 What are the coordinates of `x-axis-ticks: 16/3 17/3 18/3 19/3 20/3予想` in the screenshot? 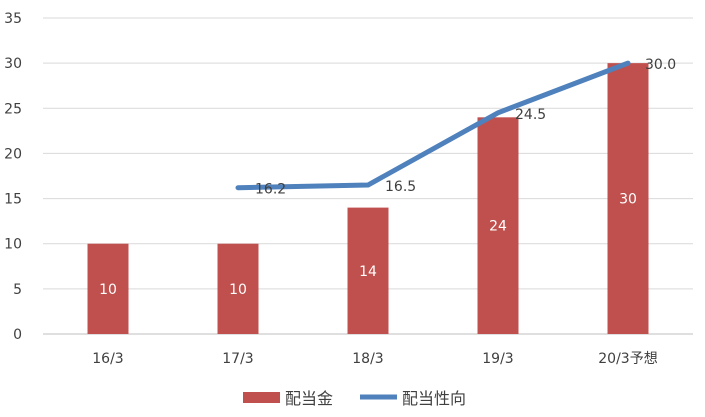 It's located at (374, 359).